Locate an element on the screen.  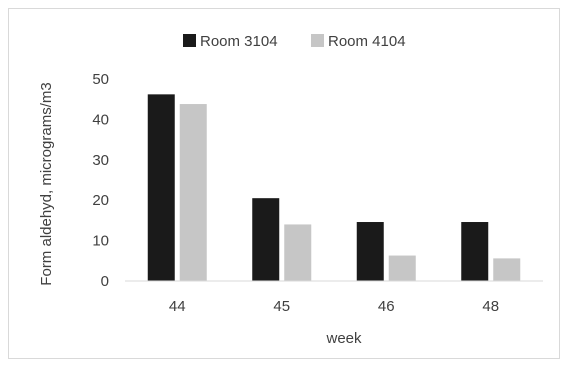
x-axis-ticks: 44 45 46 48 is located at coordinates (334, 306).